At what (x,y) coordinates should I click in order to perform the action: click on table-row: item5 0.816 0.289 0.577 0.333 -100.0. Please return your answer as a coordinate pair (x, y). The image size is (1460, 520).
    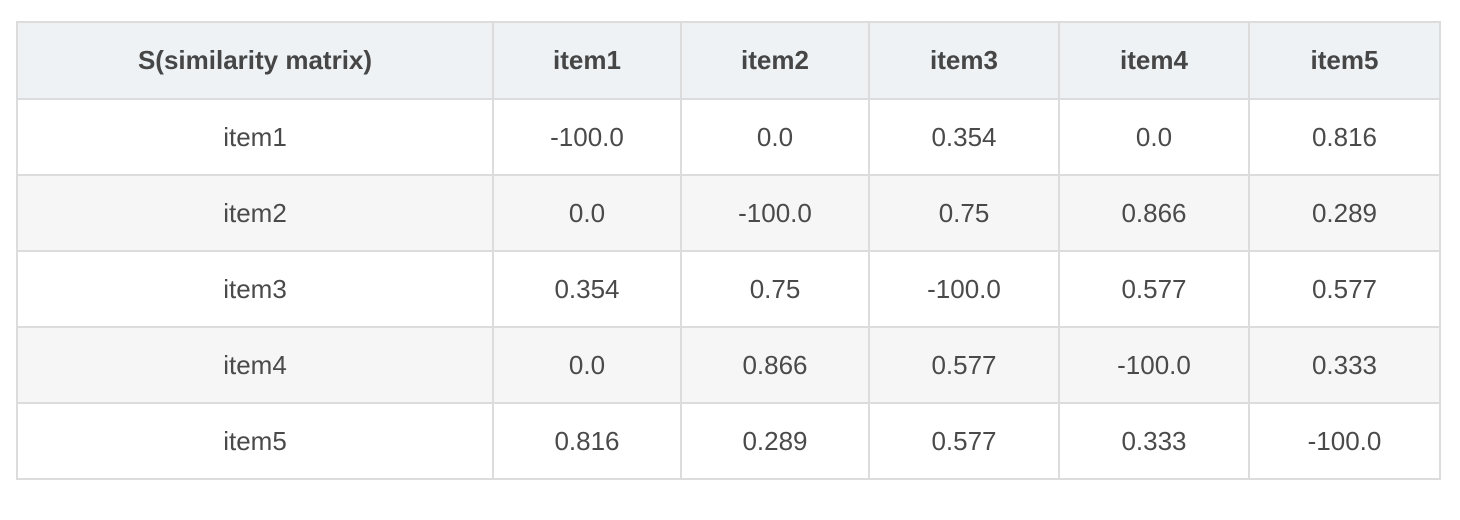
    Looking at the image, I should click on (728, 441).